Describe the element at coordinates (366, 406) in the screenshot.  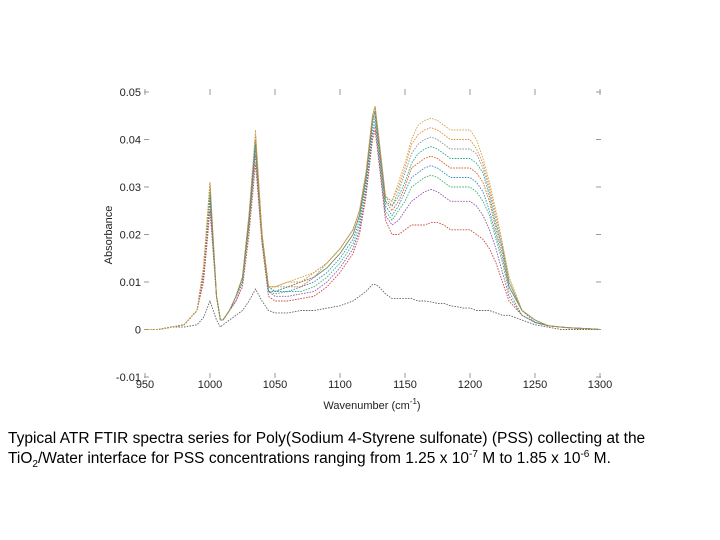
I see `x-axis-title-main: Wavenumber (cm` at that location.